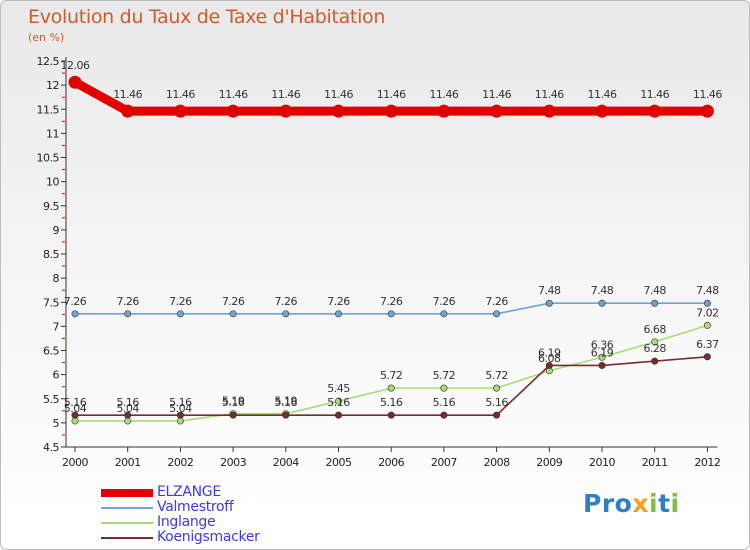  What do you see at coordinates (52, 85) in the screenshot?
I see `y-tick-label: 12` at bounding box center [52, 85].